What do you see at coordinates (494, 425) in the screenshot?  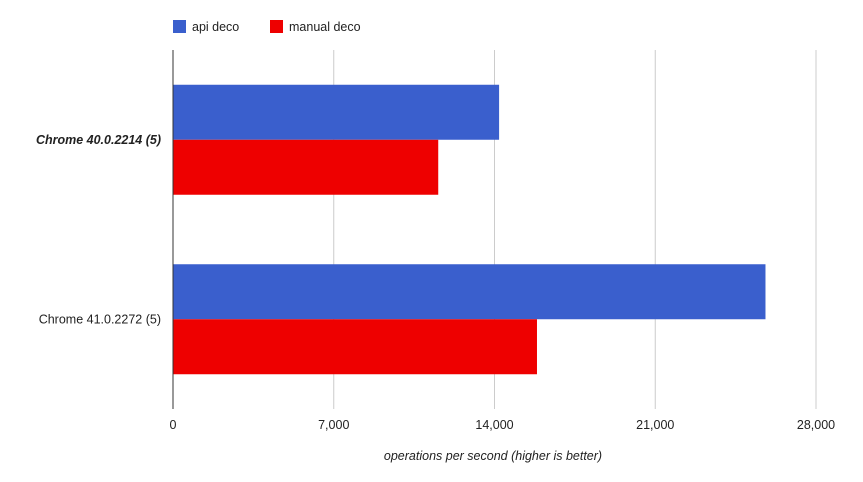 I see `x-tick-label-3: 14,000` at bounding box center [494, 425].